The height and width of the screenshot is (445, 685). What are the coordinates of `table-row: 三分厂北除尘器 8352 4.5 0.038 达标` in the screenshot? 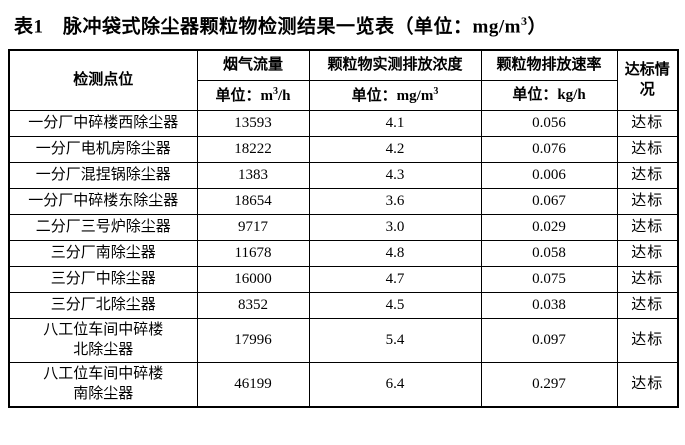 It's located at (343, 306).